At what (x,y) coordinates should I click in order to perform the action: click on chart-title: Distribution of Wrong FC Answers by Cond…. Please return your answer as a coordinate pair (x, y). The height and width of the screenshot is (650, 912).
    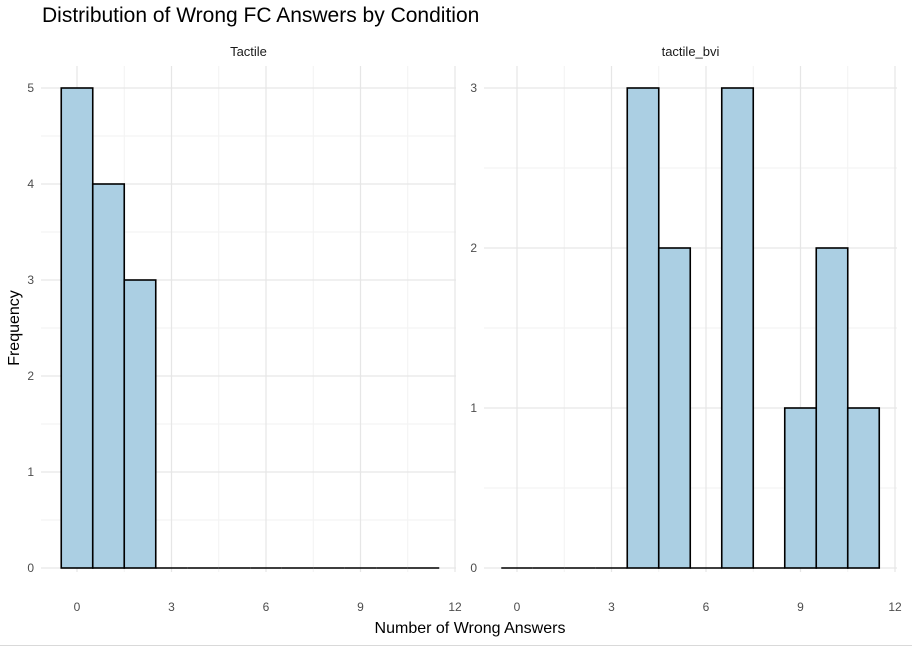
    Looking at the image, I should click on (260, 15).